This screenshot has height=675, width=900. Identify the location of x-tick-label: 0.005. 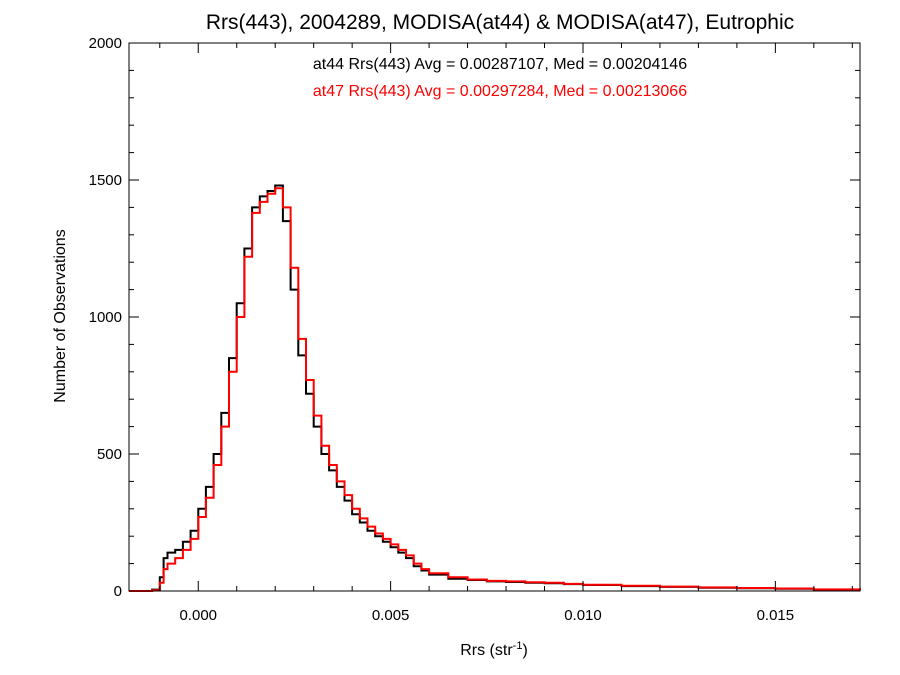
(391, 615).